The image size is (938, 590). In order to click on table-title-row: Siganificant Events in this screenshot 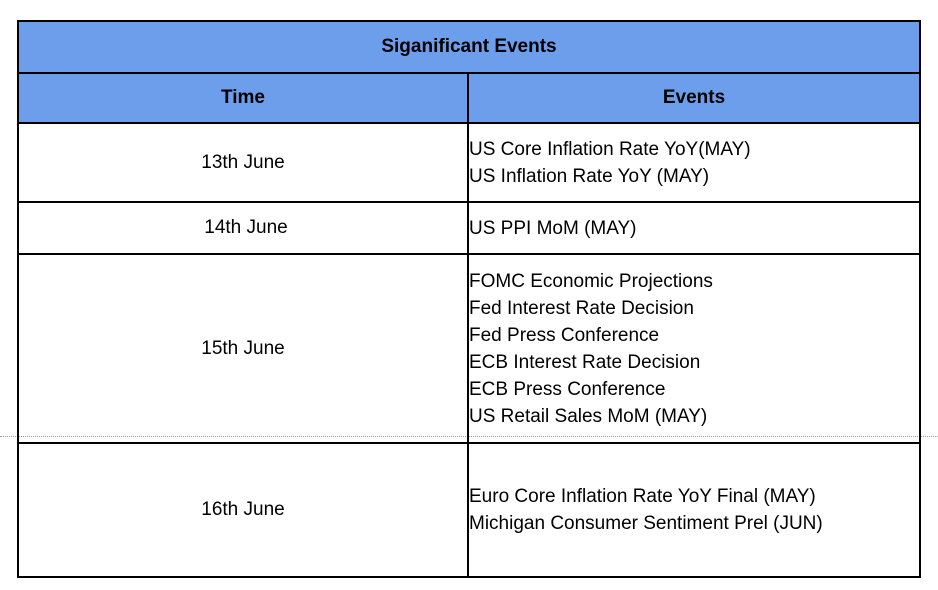, I will do `click(469, 47)`.